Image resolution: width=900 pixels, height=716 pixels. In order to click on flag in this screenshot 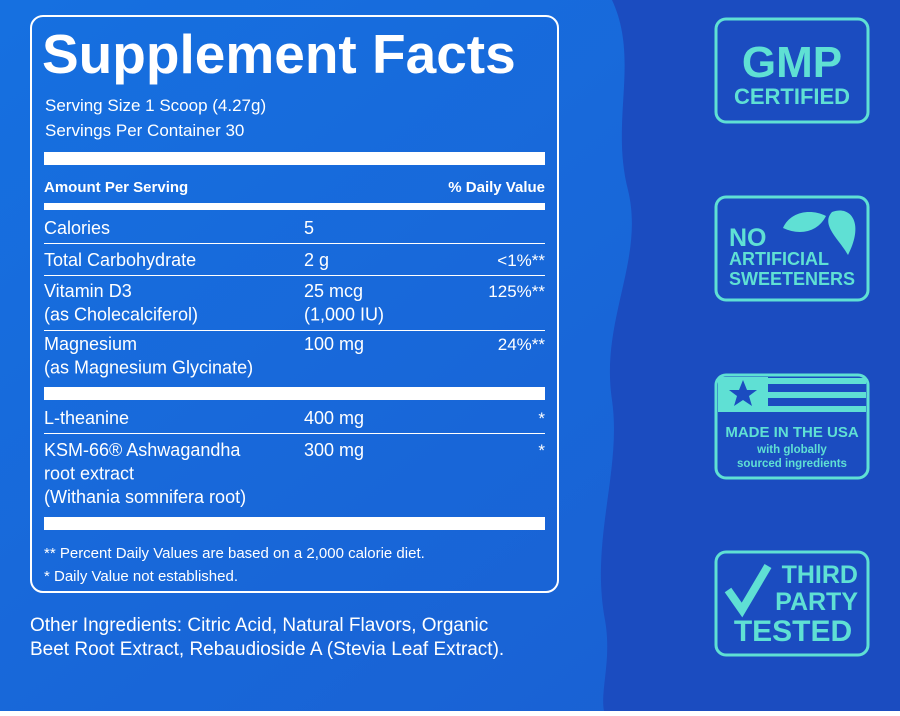, I will do `click(792, 394)`.